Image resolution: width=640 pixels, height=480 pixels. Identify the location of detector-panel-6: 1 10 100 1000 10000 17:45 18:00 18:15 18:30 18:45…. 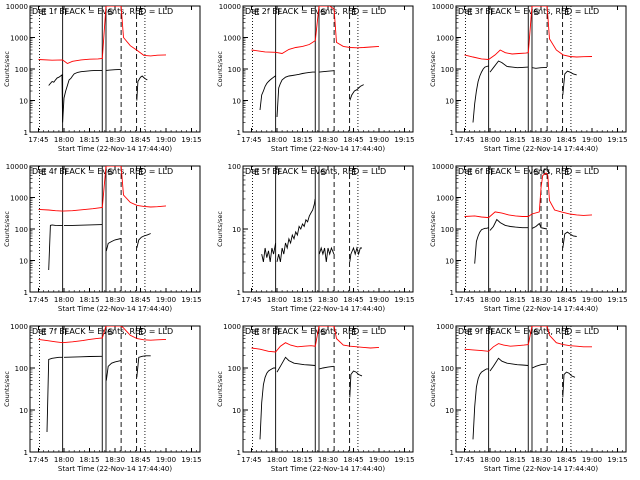
(528, 238).